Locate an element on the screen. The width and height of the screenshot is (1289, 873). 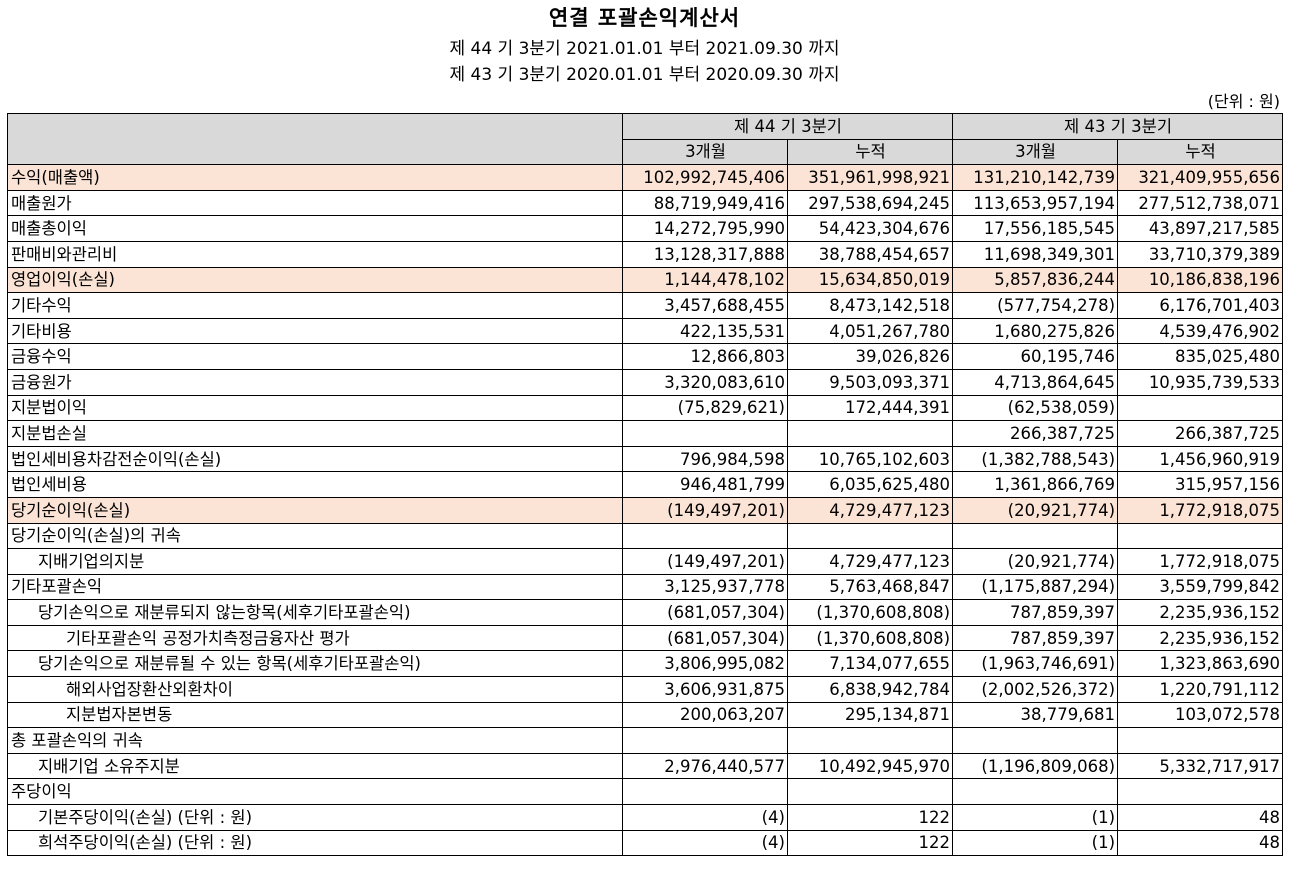
row-label: 지배기업 소유주지분 is located at coordinates (315, 766).